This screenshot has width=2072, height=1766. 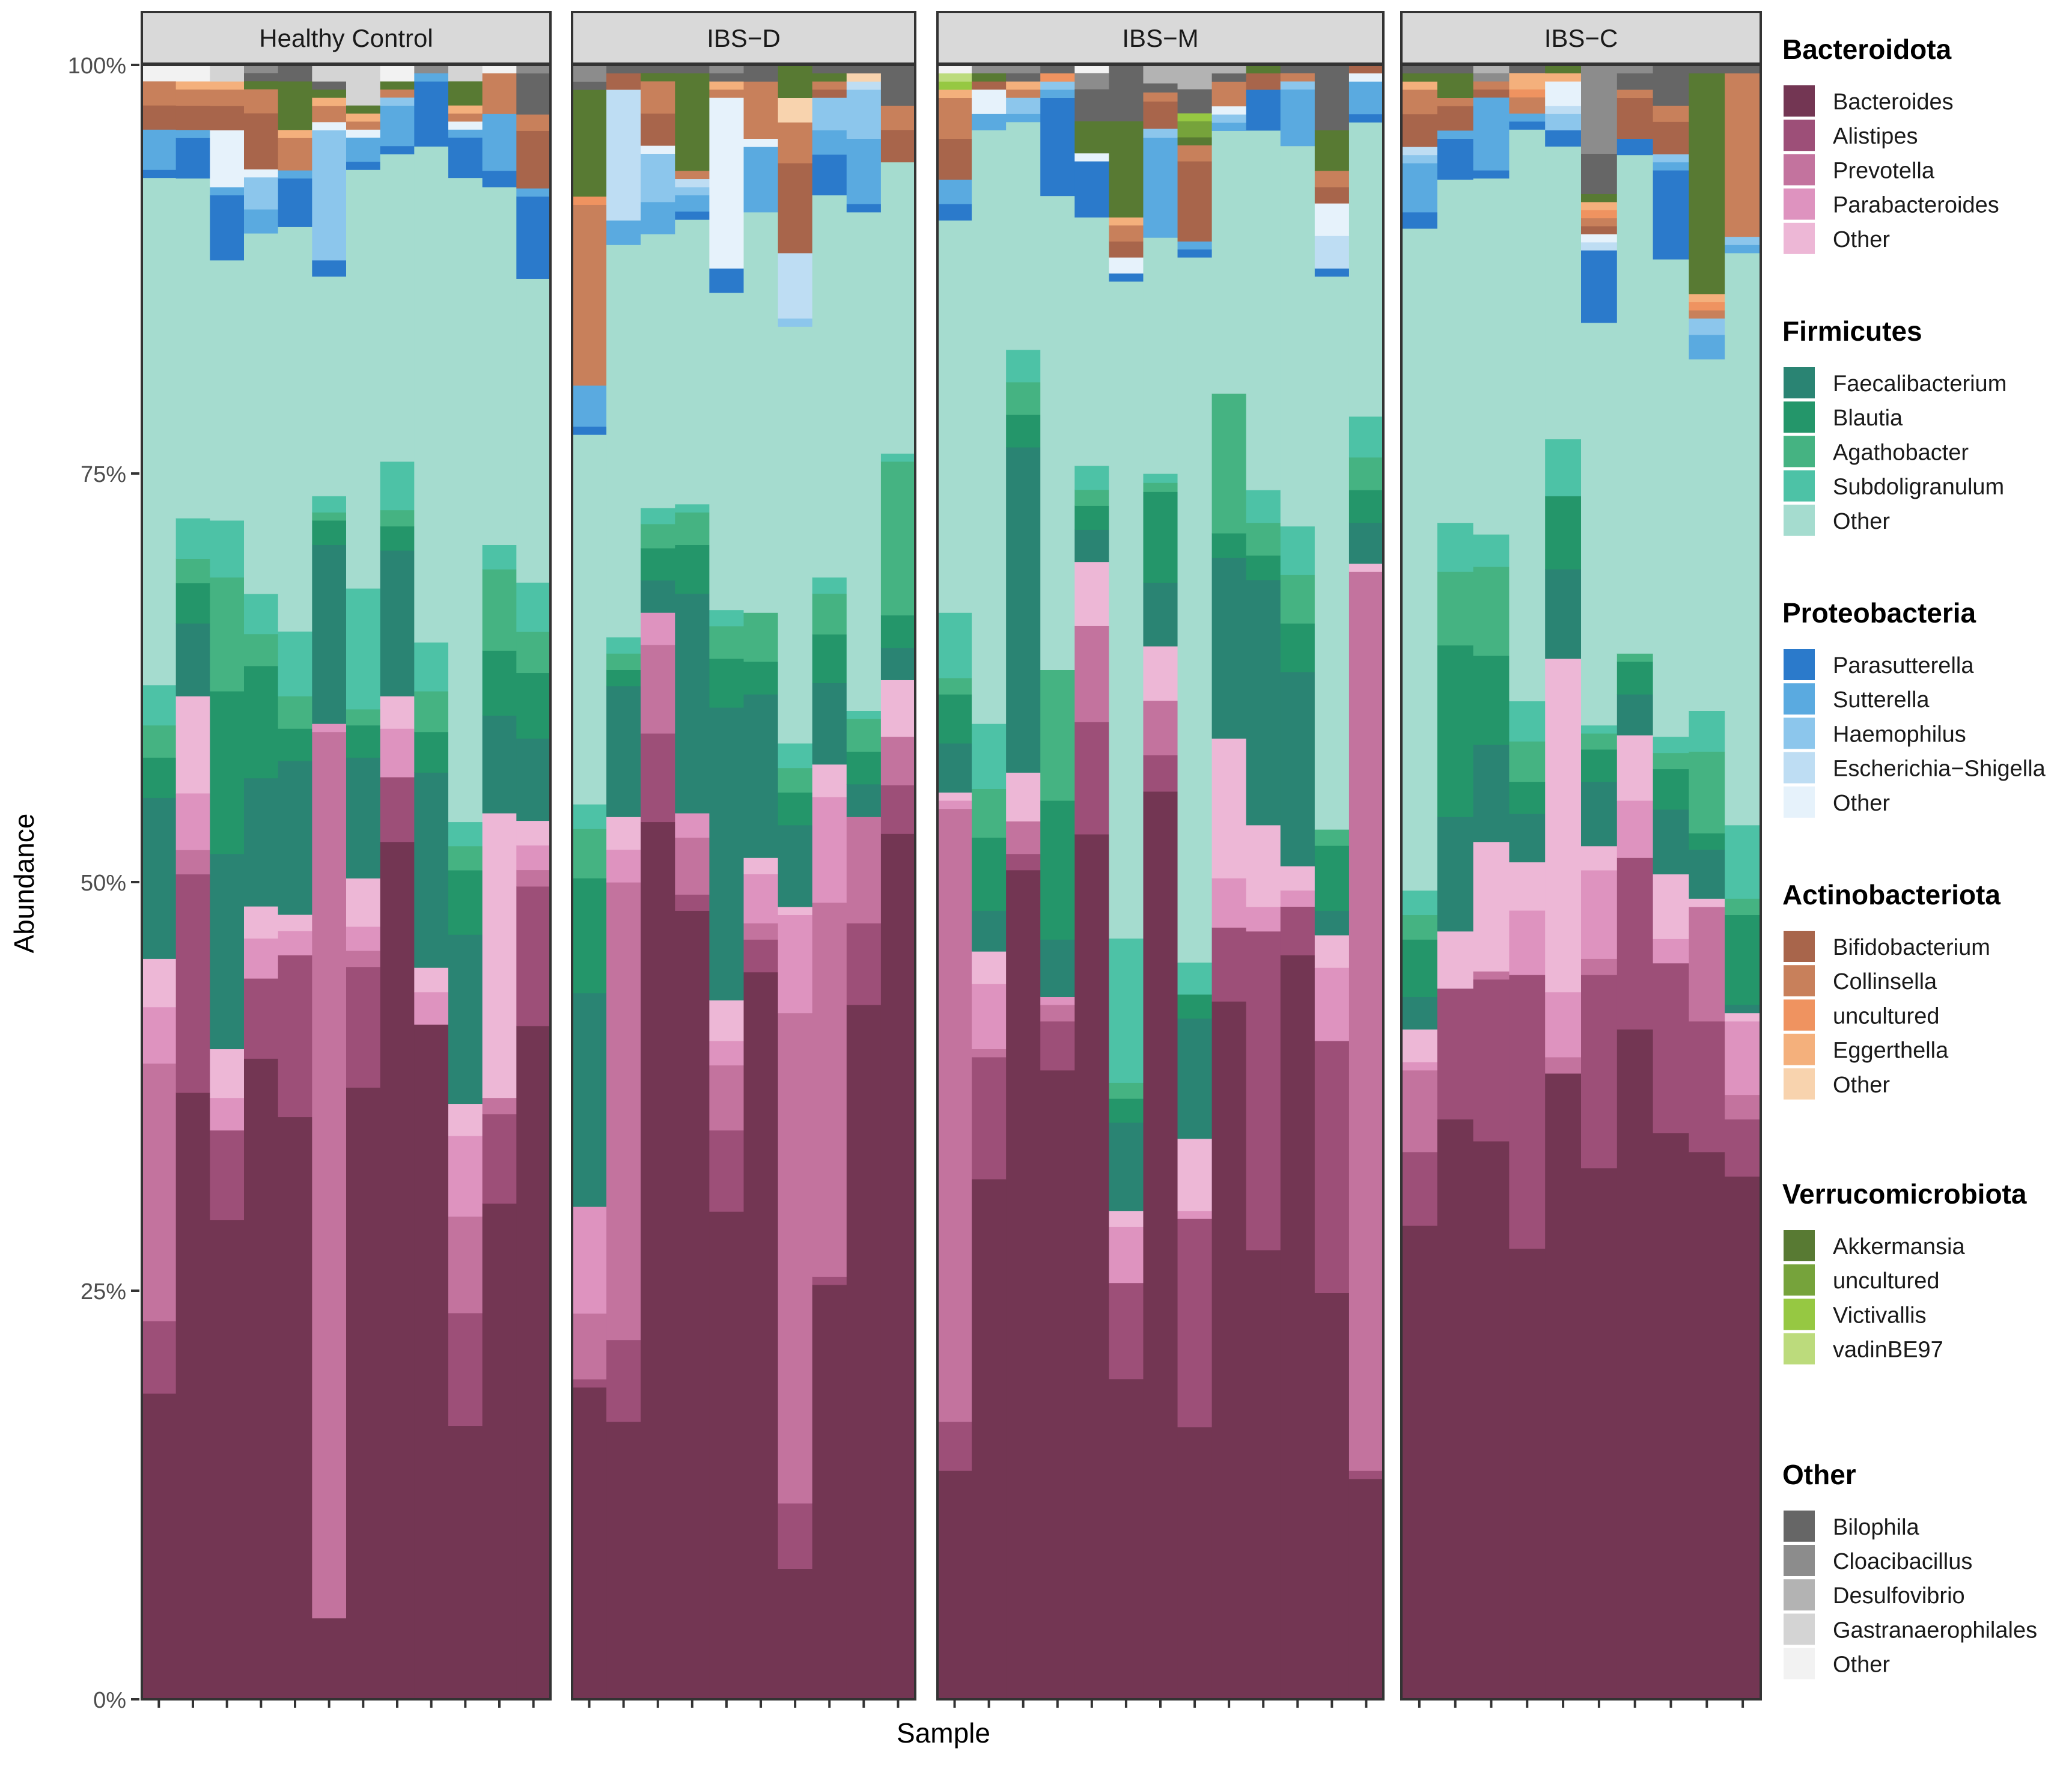 I want to click on legend-label: Bilophila, so click(x=1876, y=1527).